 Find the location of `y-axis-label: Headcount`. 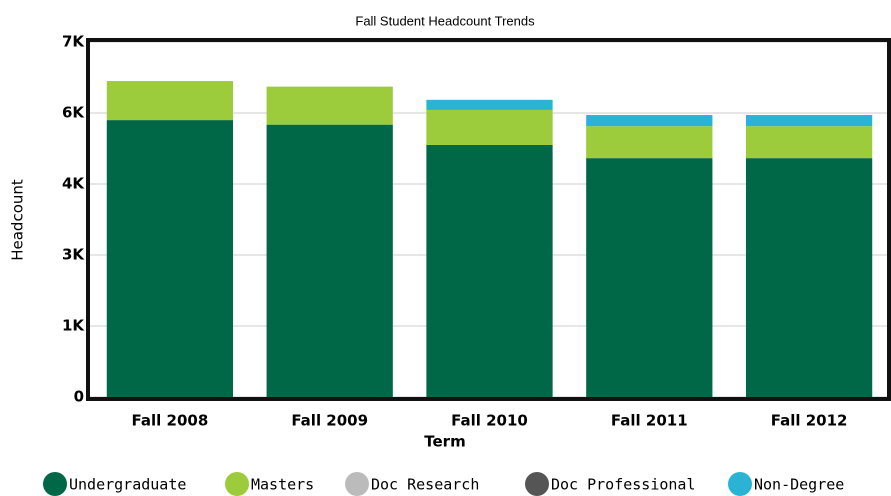

y-axis-label: Headcount is located at coordinates (18, 220).